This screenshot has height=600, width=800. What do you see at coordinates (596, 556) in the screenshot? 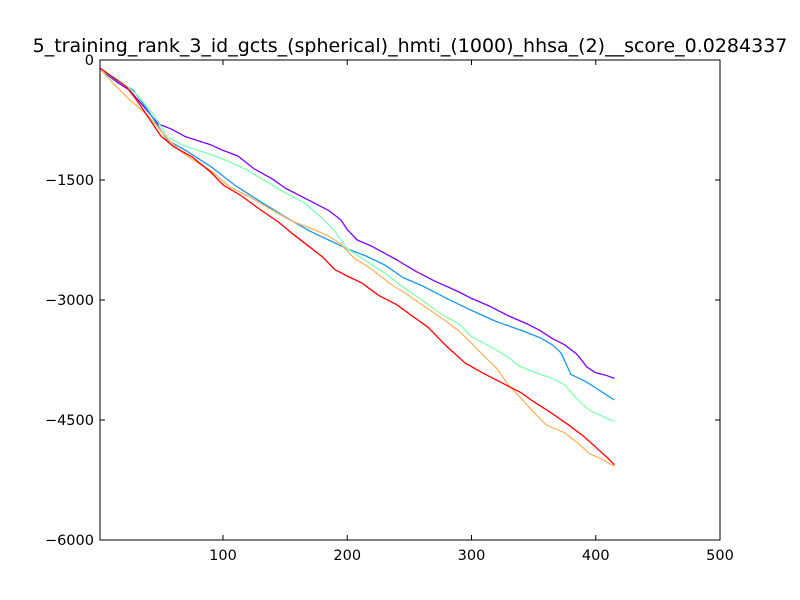
I see `x-tick-label: 400` at bounding box center [596, 556].